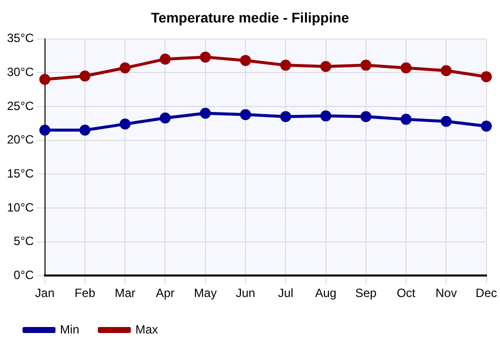 This screenshot has height=350, width=500. Describe the element at coordinates (24, 275) in the screenshot. I see `y-tick-label: 0°C` at that location.